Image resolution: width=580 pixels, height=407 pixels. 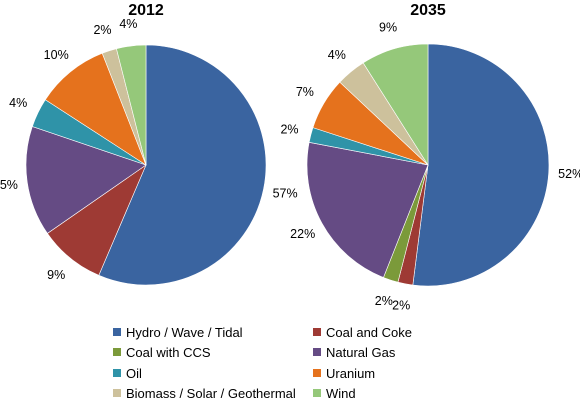 I want to click on legend-swatch-uranium, so click(x=317, y=373).